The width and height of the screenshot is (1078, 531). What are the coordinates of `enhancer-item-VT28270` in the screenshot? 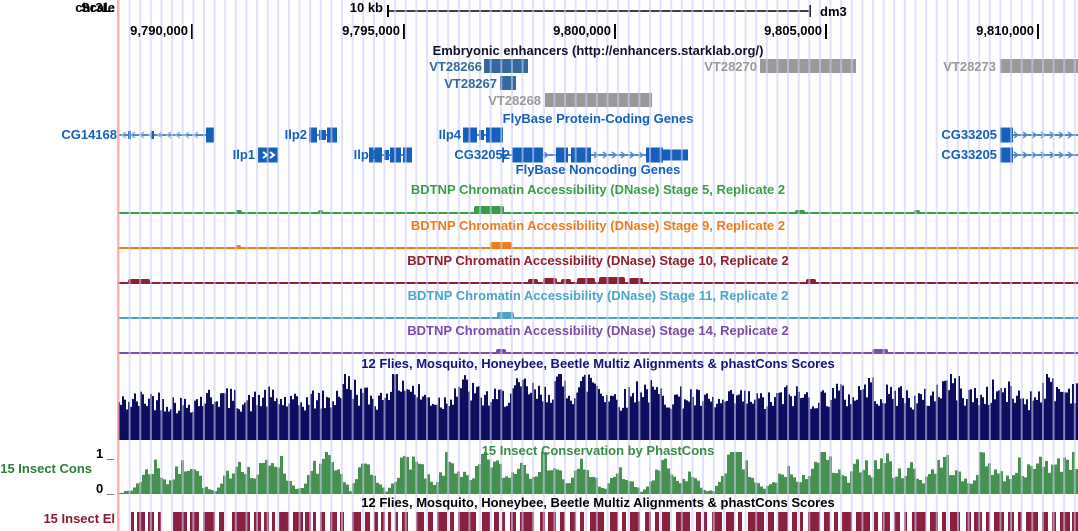 It's located at (808, 66).